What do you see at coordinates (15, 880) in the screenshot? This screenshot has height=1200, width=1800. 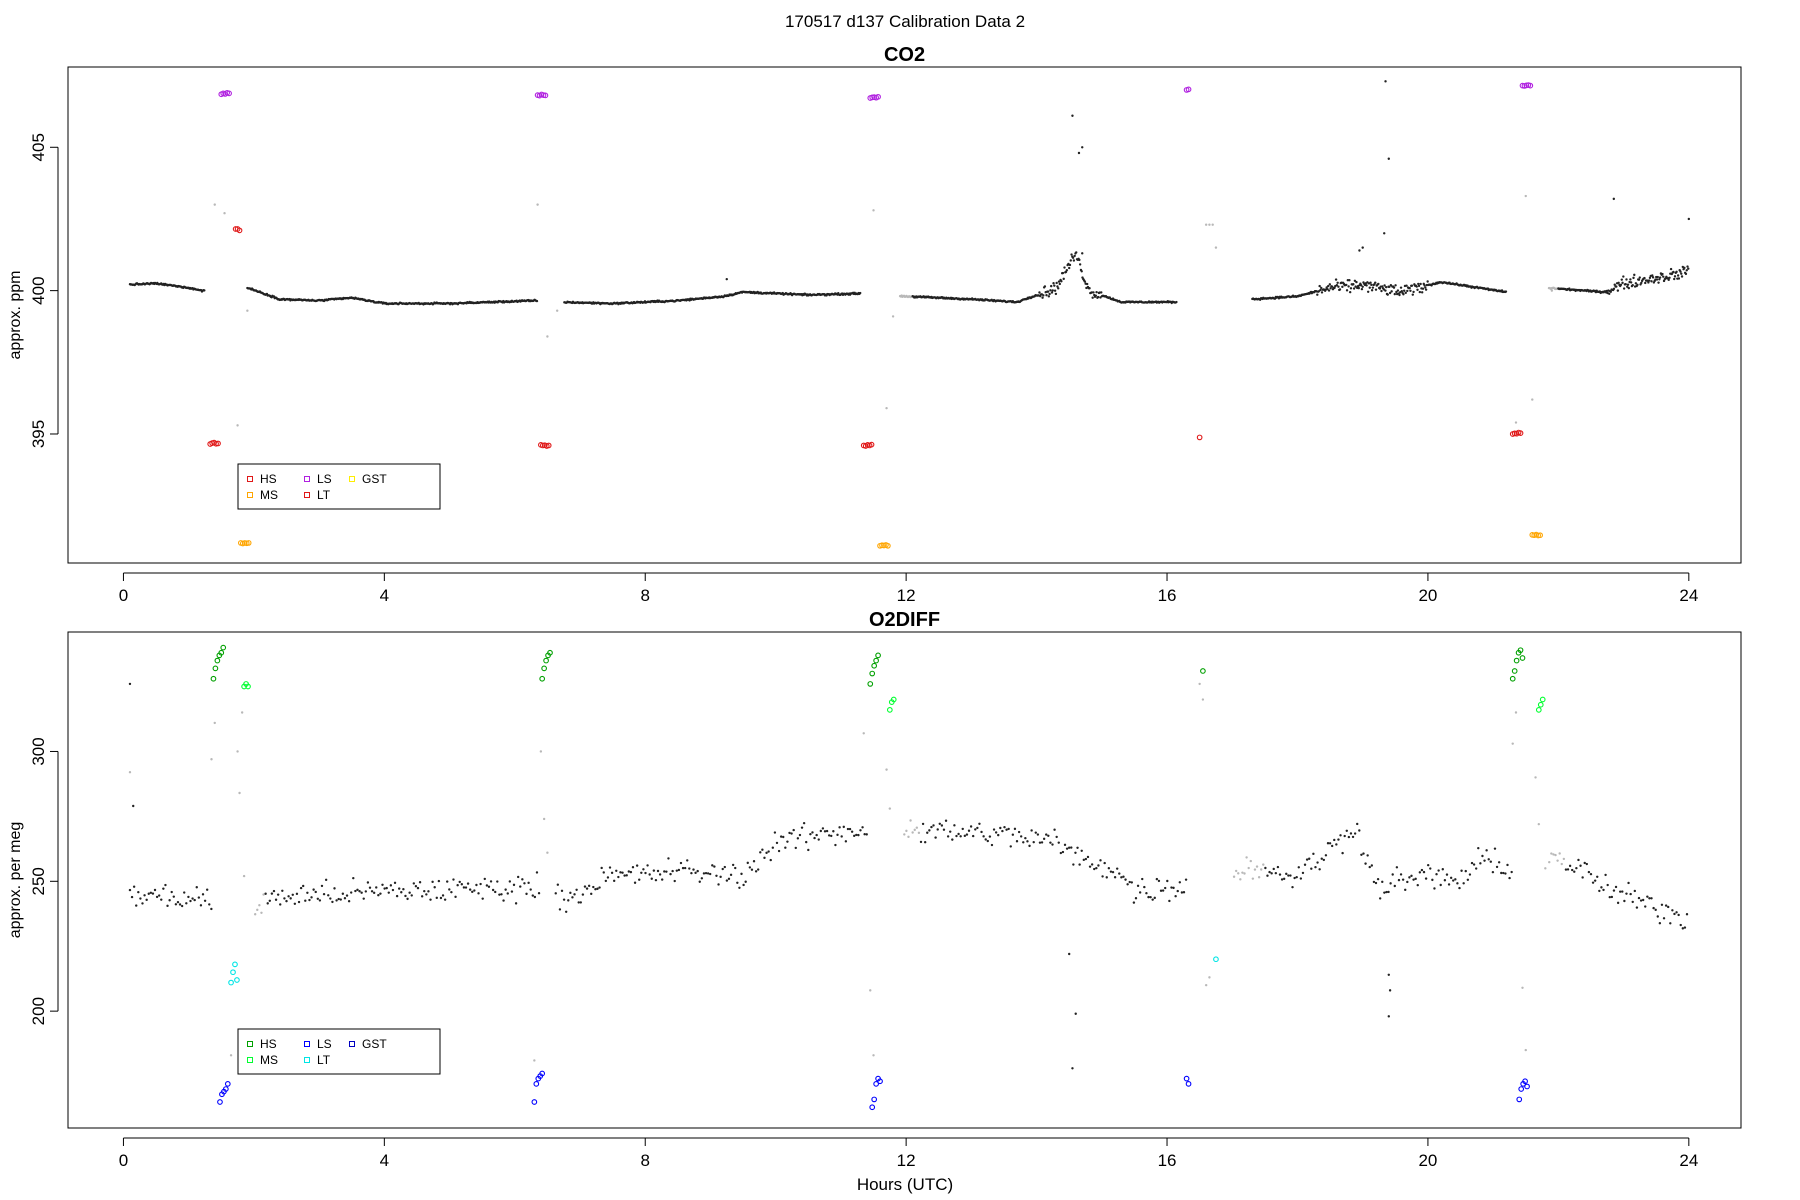 I see `y-axis-label: approx. per meg` at bounding box center [15, 880].